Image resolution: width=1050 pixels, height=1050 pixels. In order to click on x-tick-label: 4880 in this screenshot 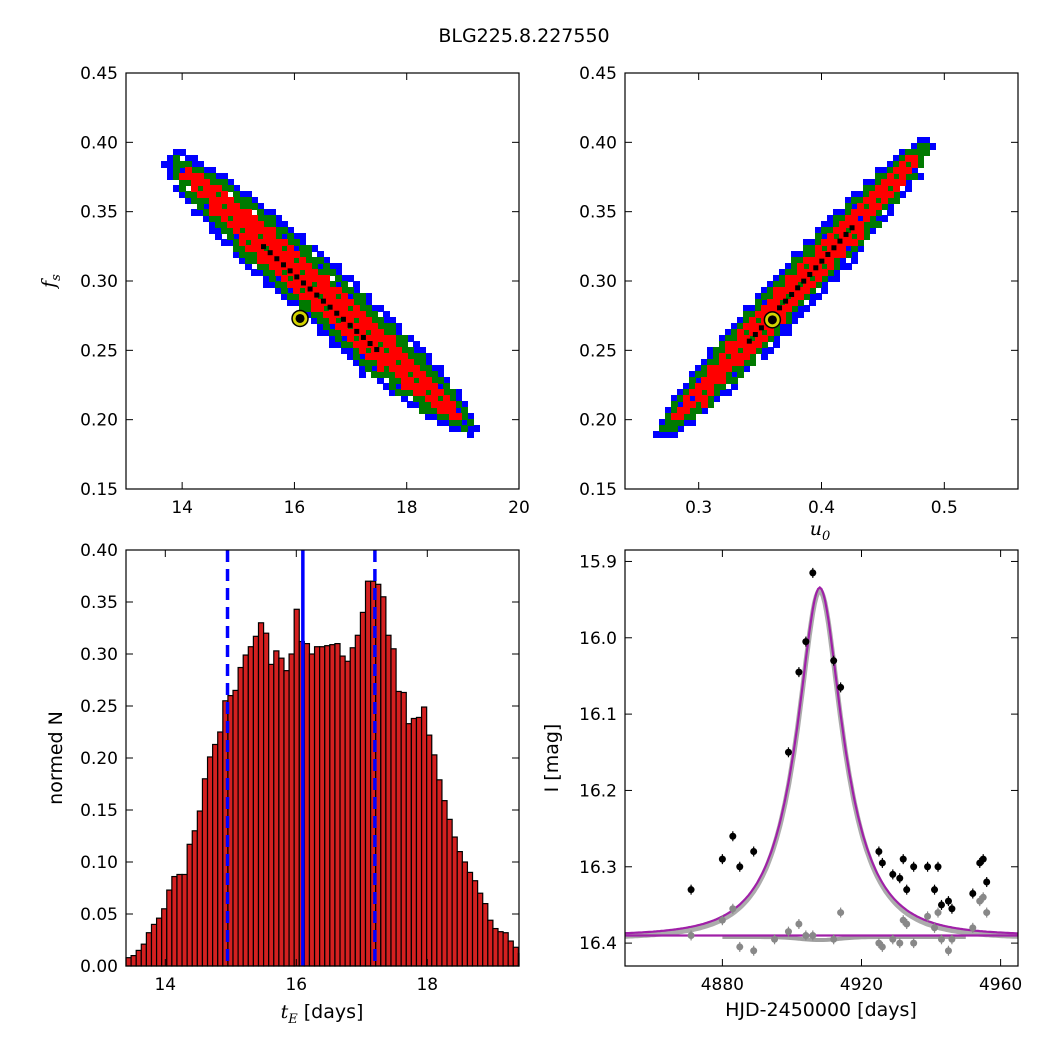, I will do `click(722, 985)`.